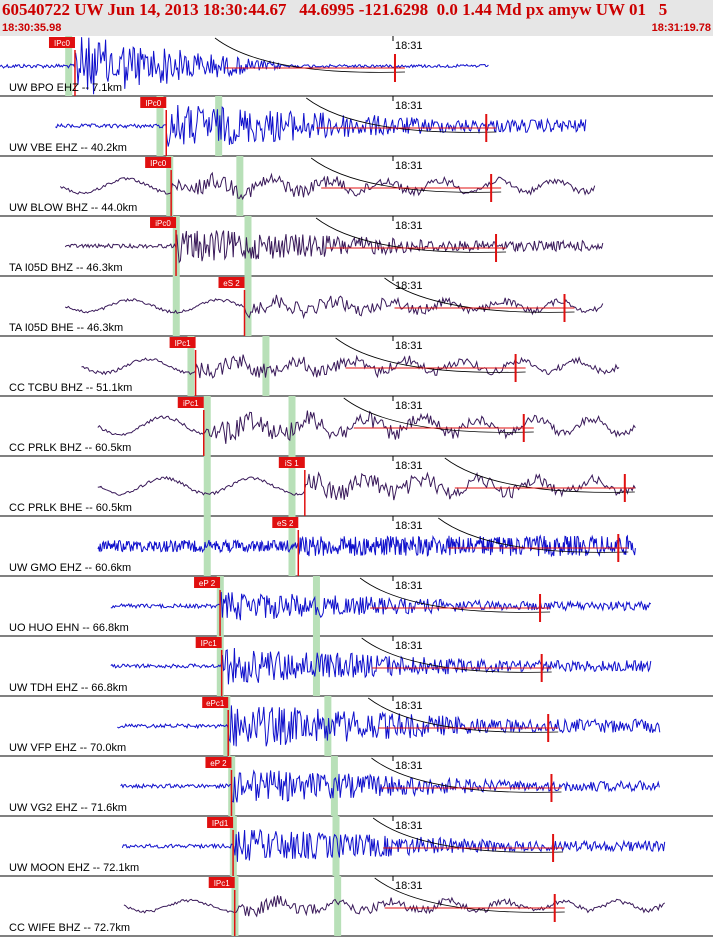  I want to click on station-label: CC TCBU BHZ -- 51.1km, so click(70, 388).